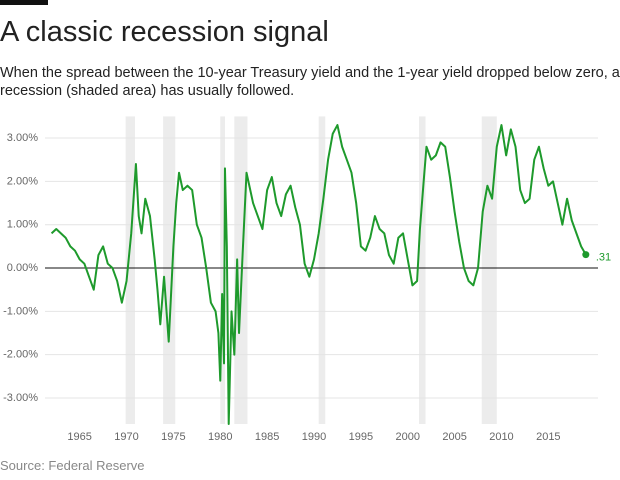  What do you see at coordinates (20, 398) in the screenshot?
I see `y-tick-label: -3.00%` at bounding box center [20, 398].